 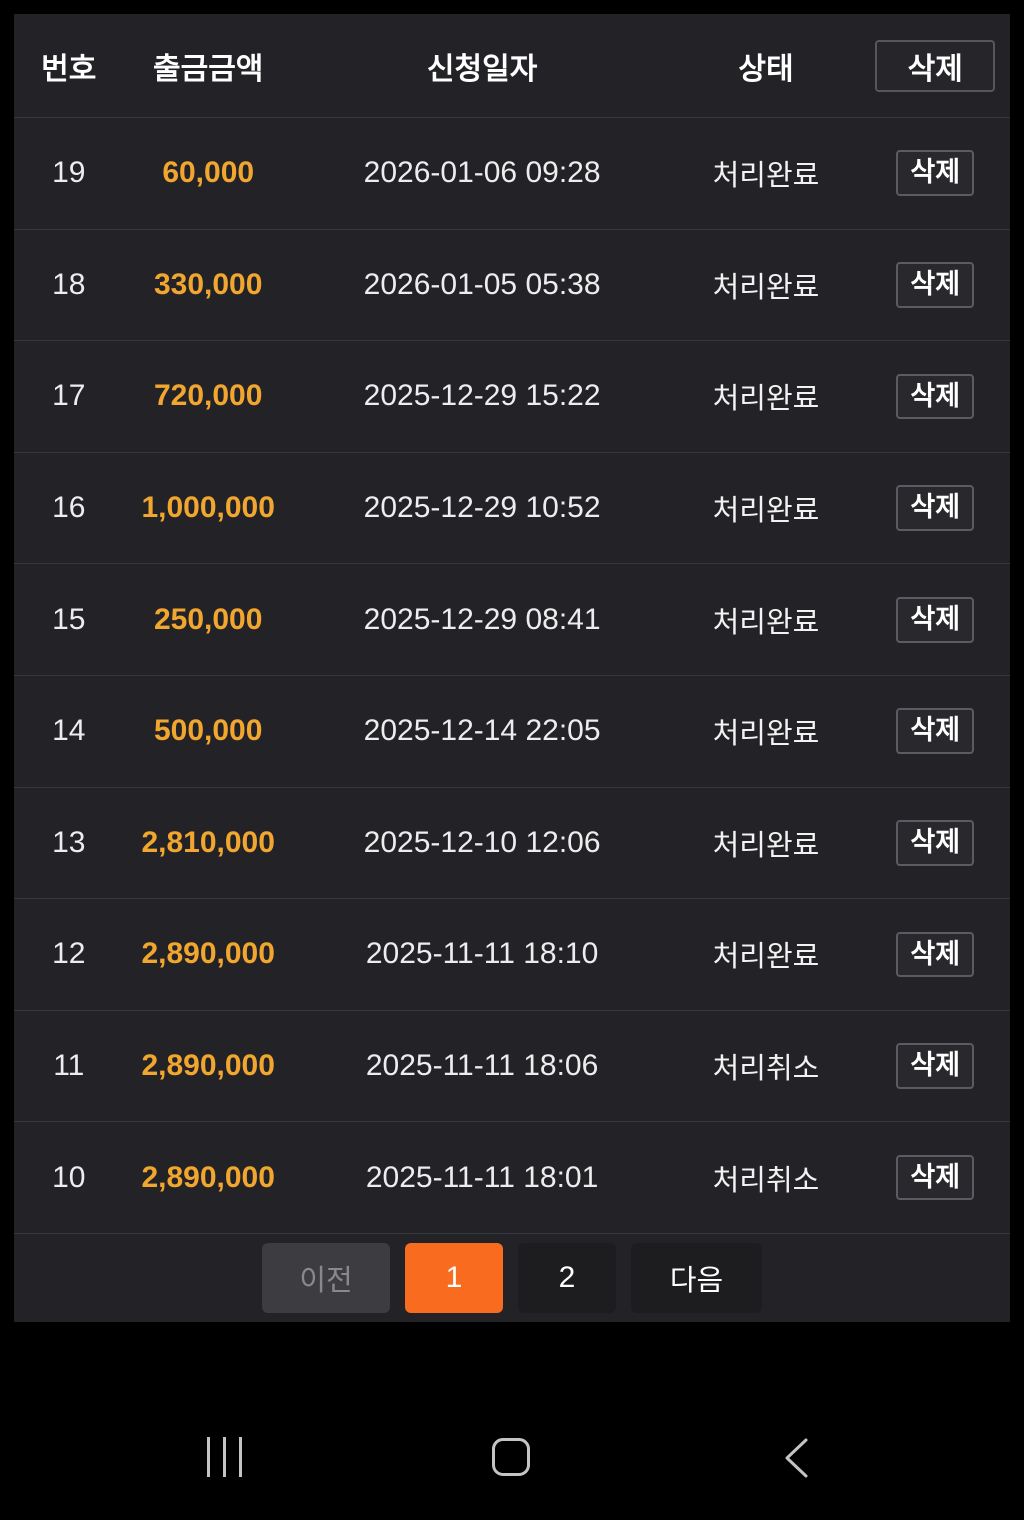 I want to click on pagination-page-button: 2, so click(x=567, y=1278).